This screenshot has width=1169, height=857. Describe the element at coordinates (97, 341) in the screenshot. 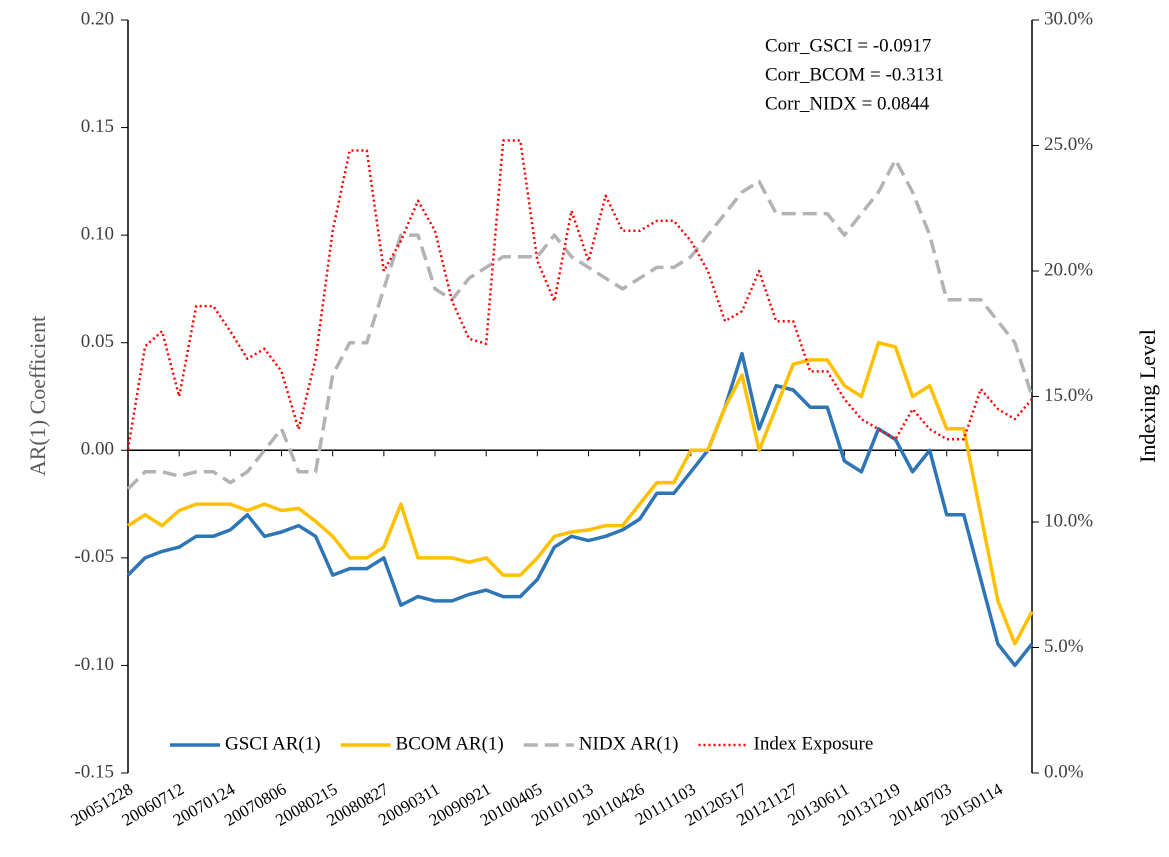

I see `y-tick-label: 0.05` at that location.